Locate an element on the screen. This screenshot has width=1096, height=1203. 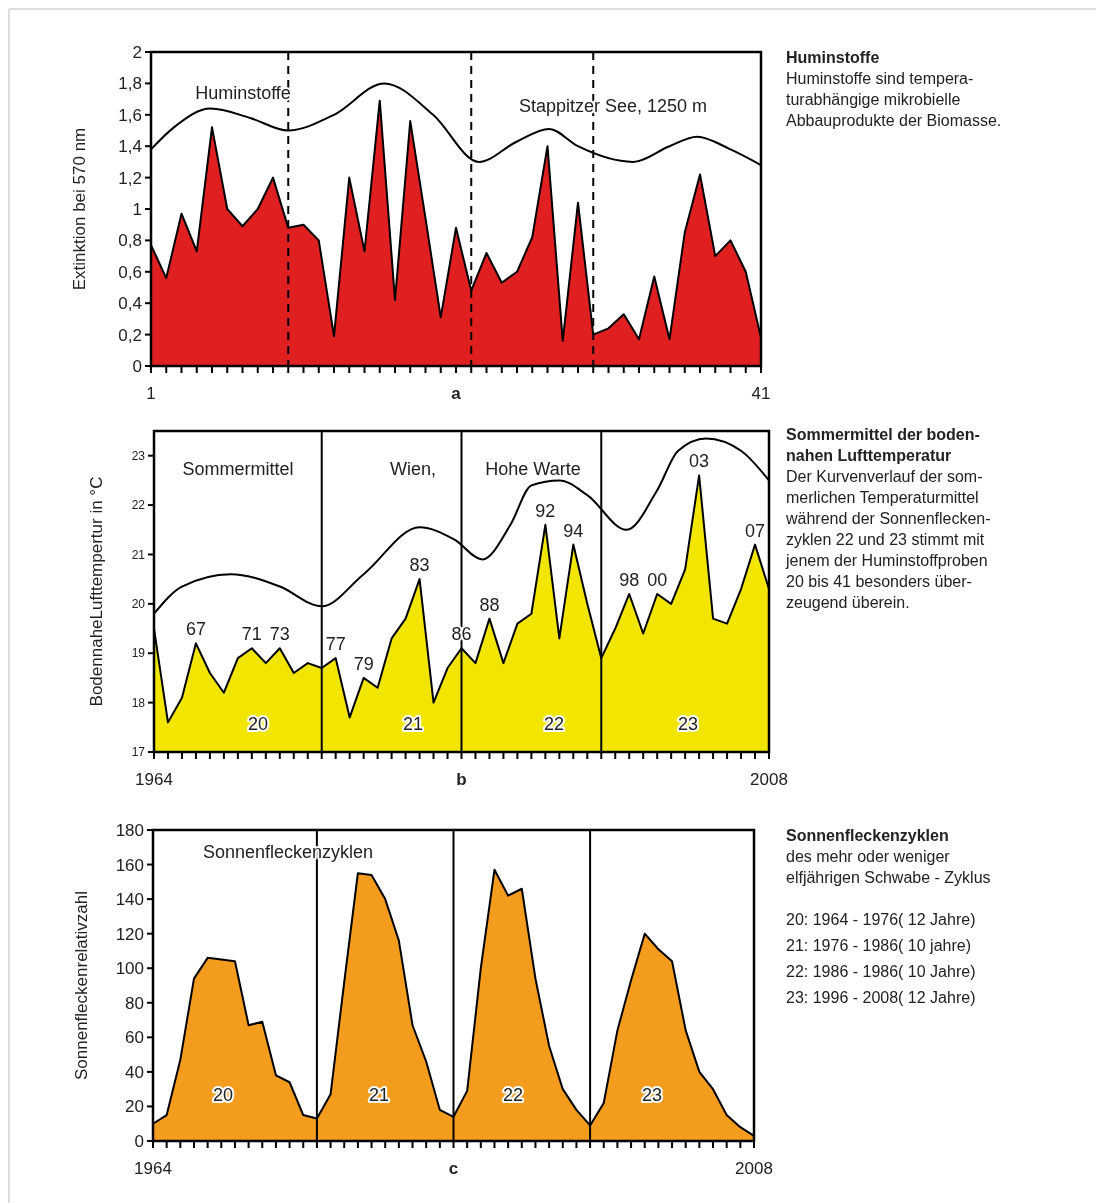
annotation: 79 is located at coordinates (363, 663).